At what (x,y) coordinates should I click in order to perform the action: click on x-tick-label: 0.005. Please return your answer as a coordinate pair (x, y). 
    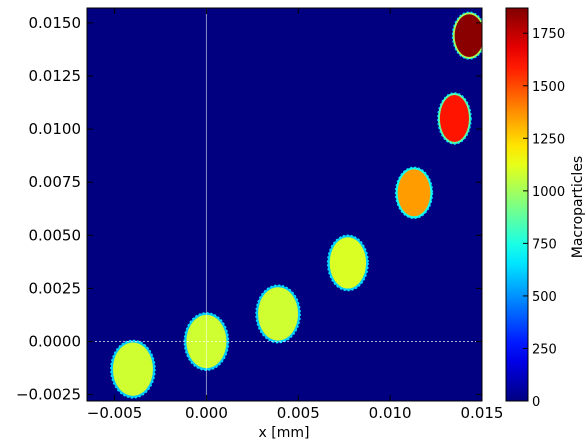
    Looking at the image, I should click on (298, 413).